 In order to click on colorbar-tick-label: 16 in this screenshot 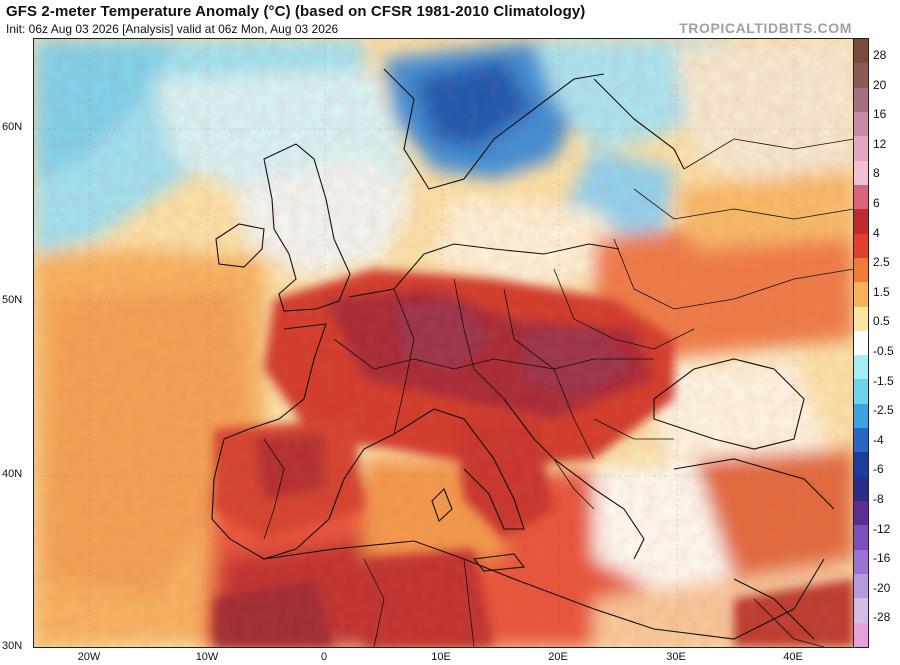, I will do `click(880, 114)`.